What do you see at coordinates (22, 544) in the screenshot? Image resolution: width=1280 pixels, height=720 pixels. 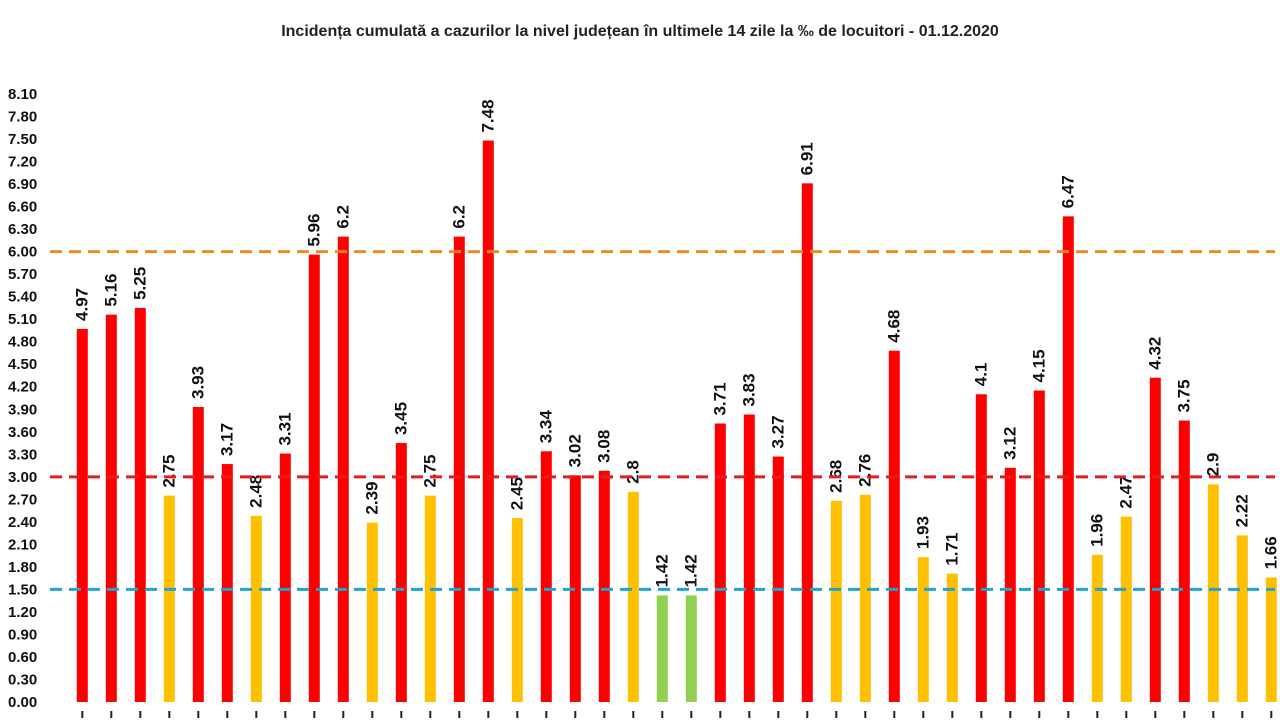 I see `y-tick-label: 2.10` at bounding box center [22, 544].